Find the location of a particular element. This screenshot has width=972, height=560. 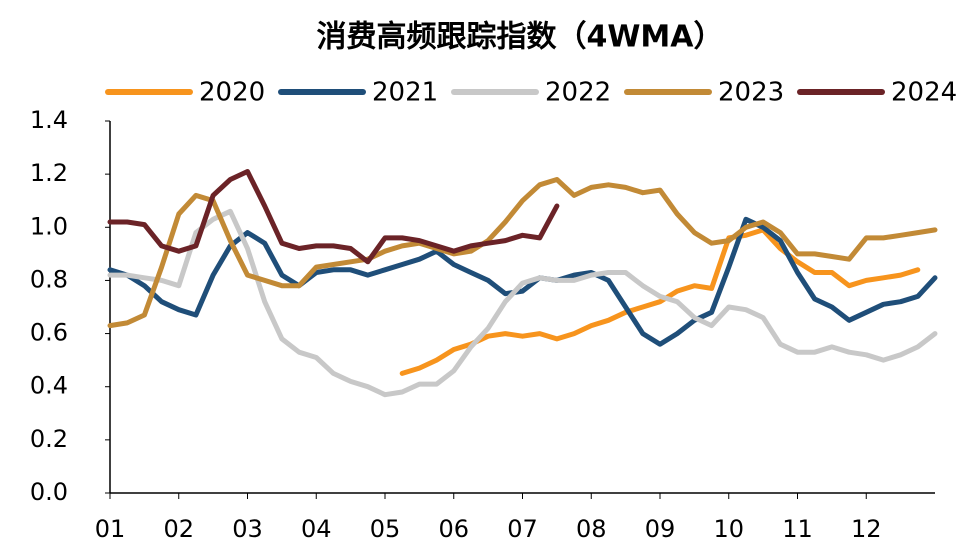

x-tick-label: 10 is located at coordinates (728, 529).